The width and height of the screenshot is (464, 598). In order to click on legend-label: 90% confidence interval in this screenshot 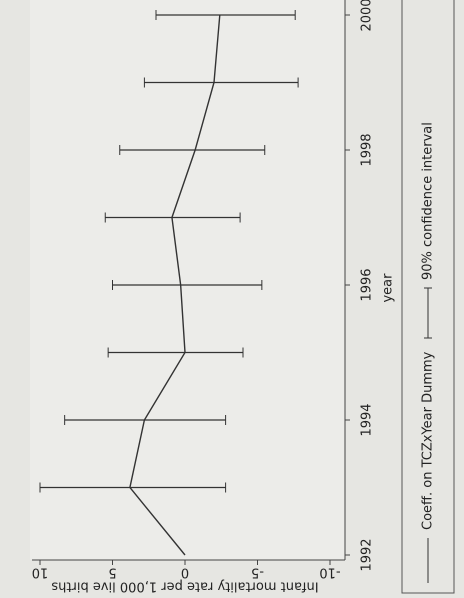, I will do `click(428, 201)`.